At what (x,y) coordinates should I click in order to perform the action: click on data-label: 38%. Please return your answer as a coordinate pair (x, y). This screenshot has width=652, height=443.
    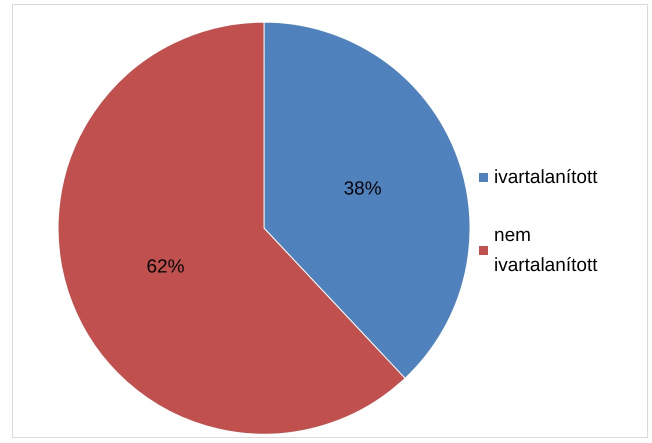
    Looking at the image, I should click on (363, 189).